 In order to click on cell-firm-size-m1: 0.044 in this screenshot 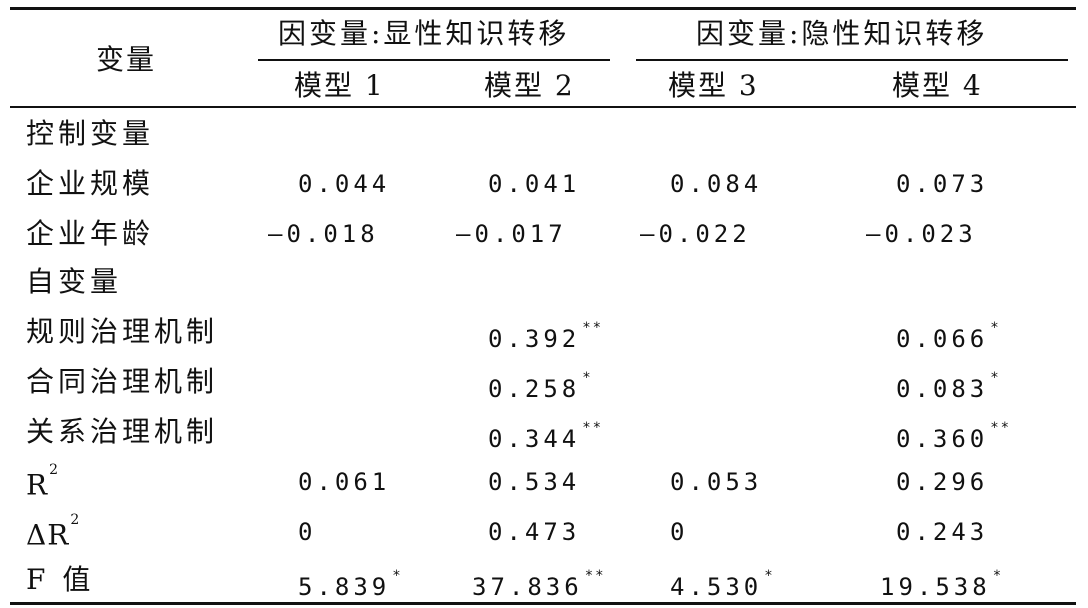, I will do `click(344, 184)`.